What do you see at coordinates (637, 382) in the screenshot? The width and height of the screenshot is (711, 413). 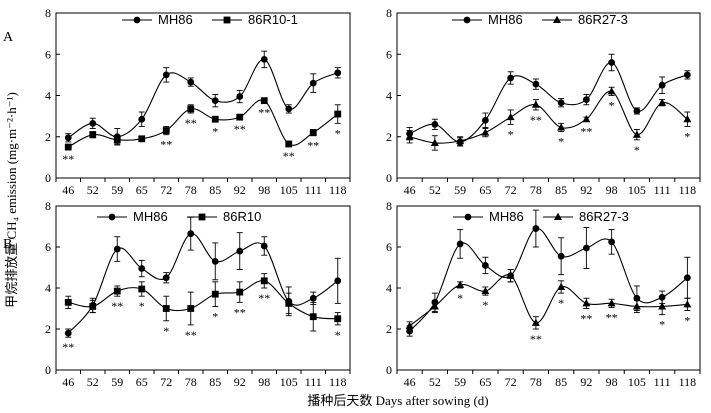 I see `x-tick-label: 105` at bounding box center [637, 382].